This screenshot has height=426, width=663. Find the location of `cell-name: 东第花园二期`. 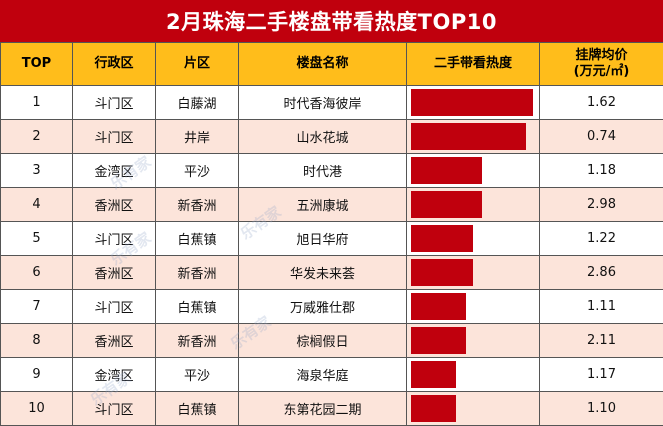

cell-name: 东第花园二期 is located at coordinates (323, 409).